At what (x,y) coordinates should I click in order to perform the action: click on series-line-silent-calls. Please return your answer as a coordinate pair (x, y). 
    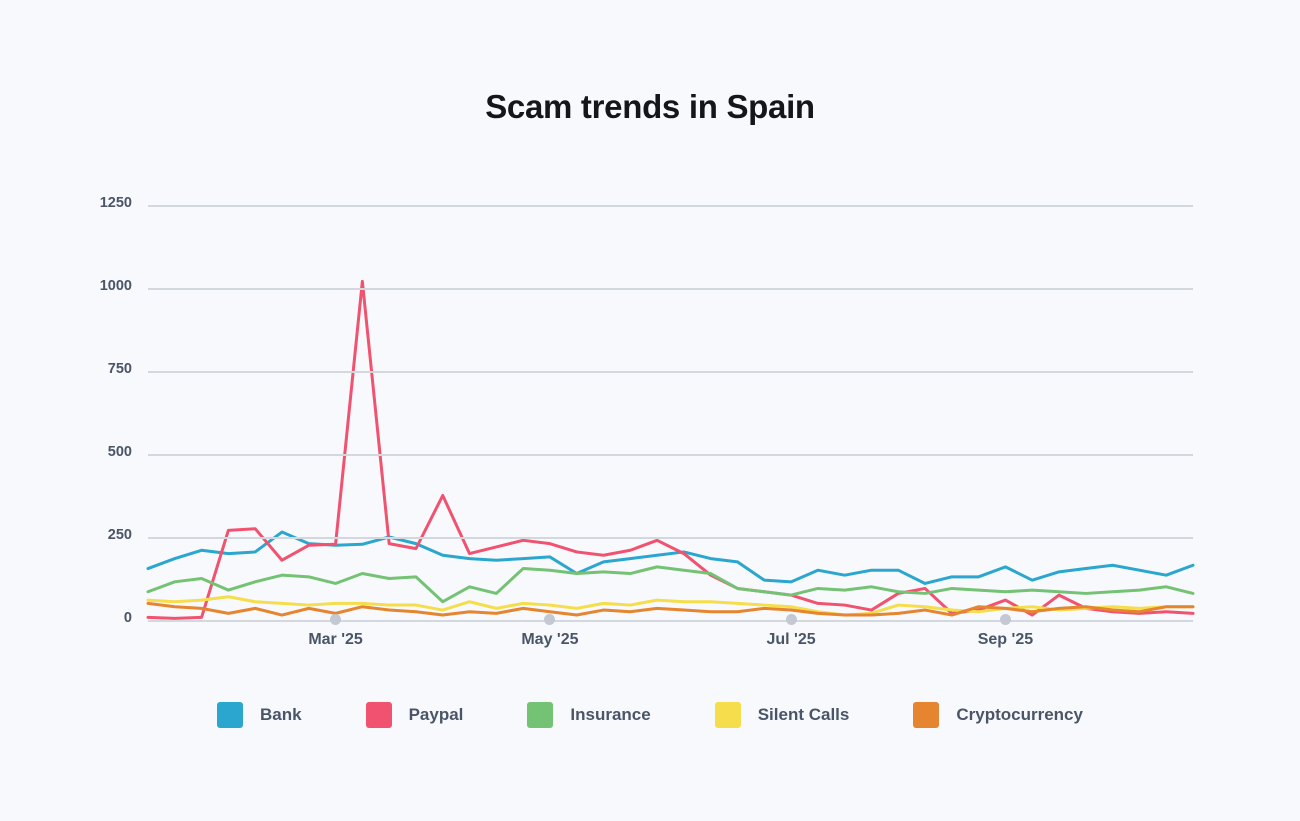
    Looking at the image, I should click on (670, 606).